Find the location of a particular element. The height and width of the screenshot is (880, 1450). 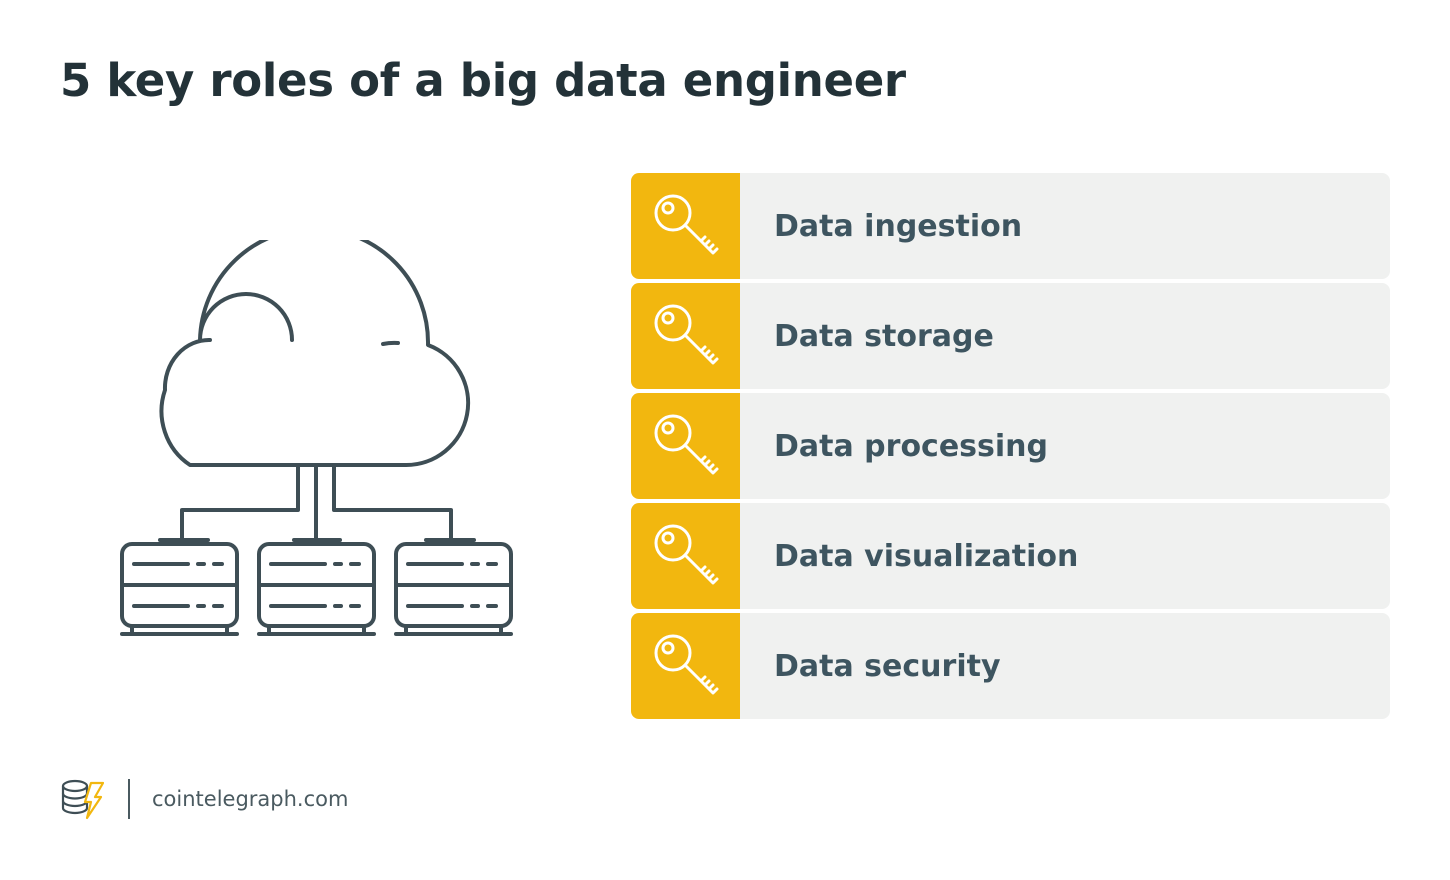

role-label-container: Data ingestion is located at coordinates (1065, 226).